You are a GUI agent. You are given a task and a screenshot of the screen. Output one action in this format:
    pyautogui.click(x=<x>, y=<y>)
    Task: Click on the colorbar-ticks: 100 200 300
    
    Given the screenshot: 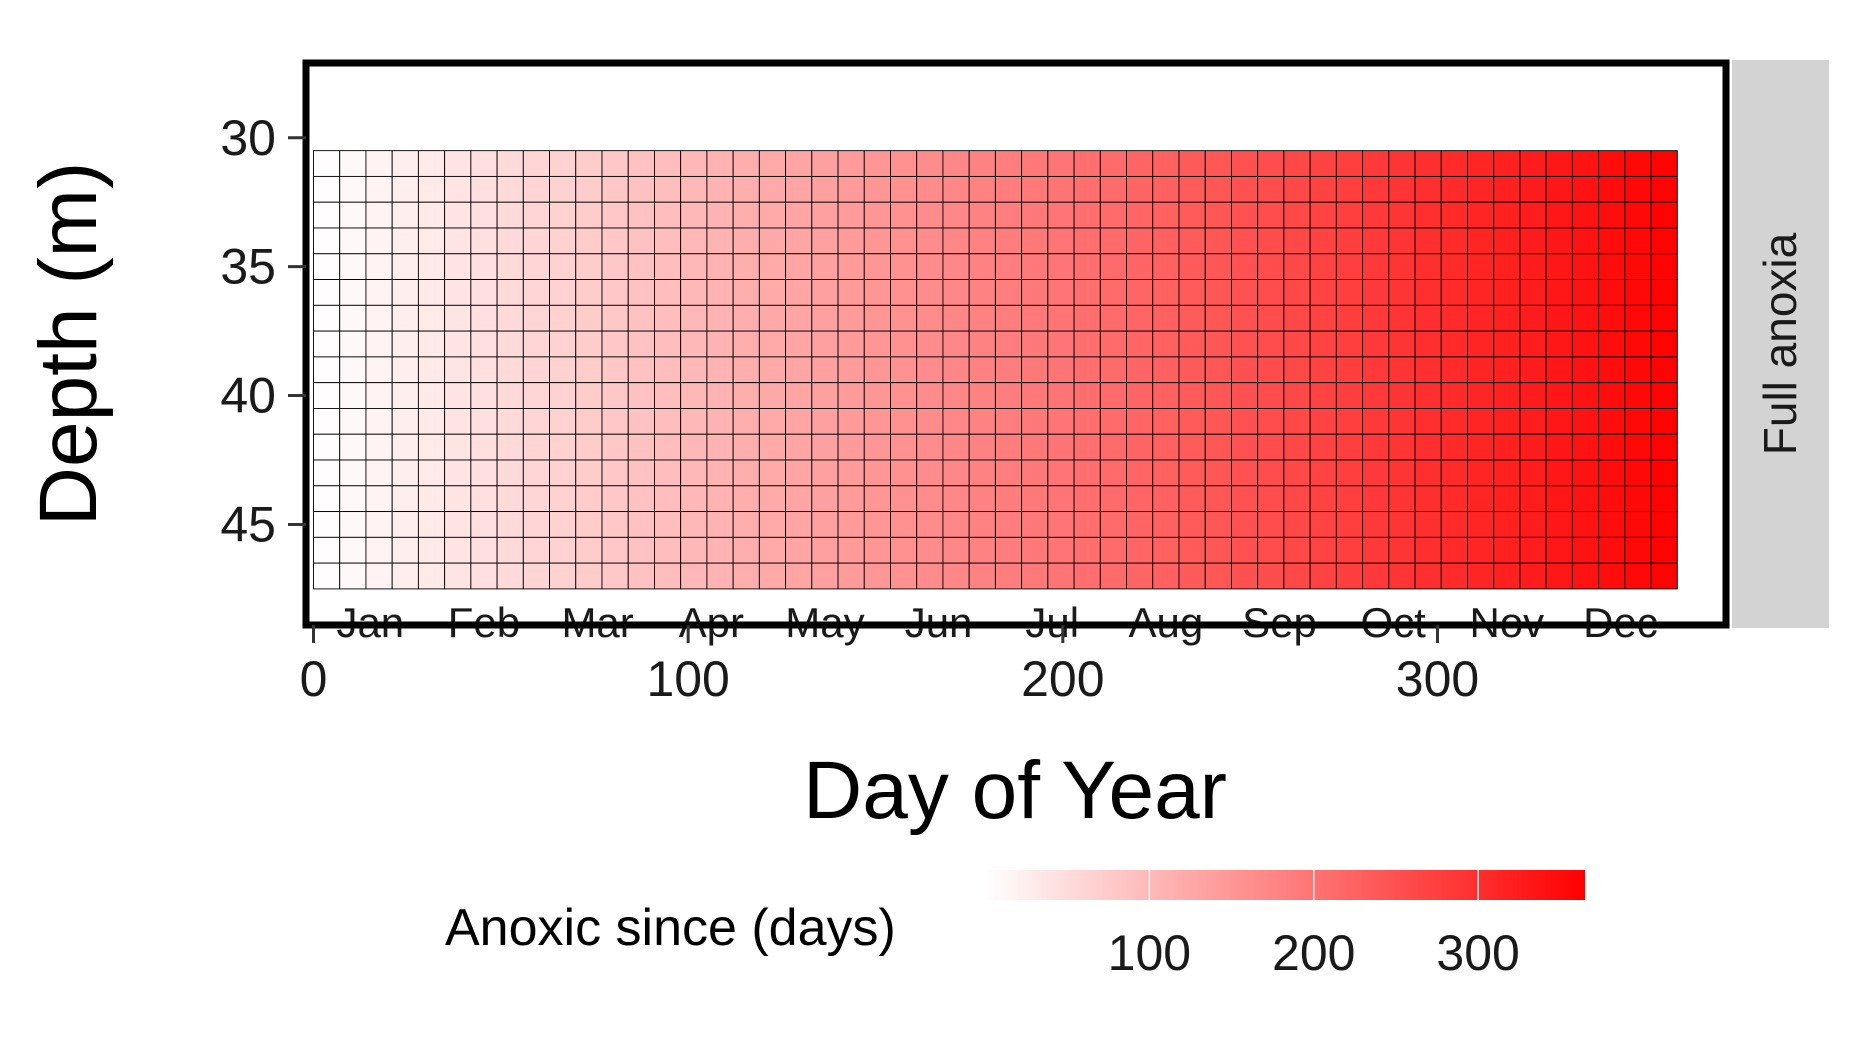 What is the action you would take?
    pyautogui.click(x=1314, y=925)
    